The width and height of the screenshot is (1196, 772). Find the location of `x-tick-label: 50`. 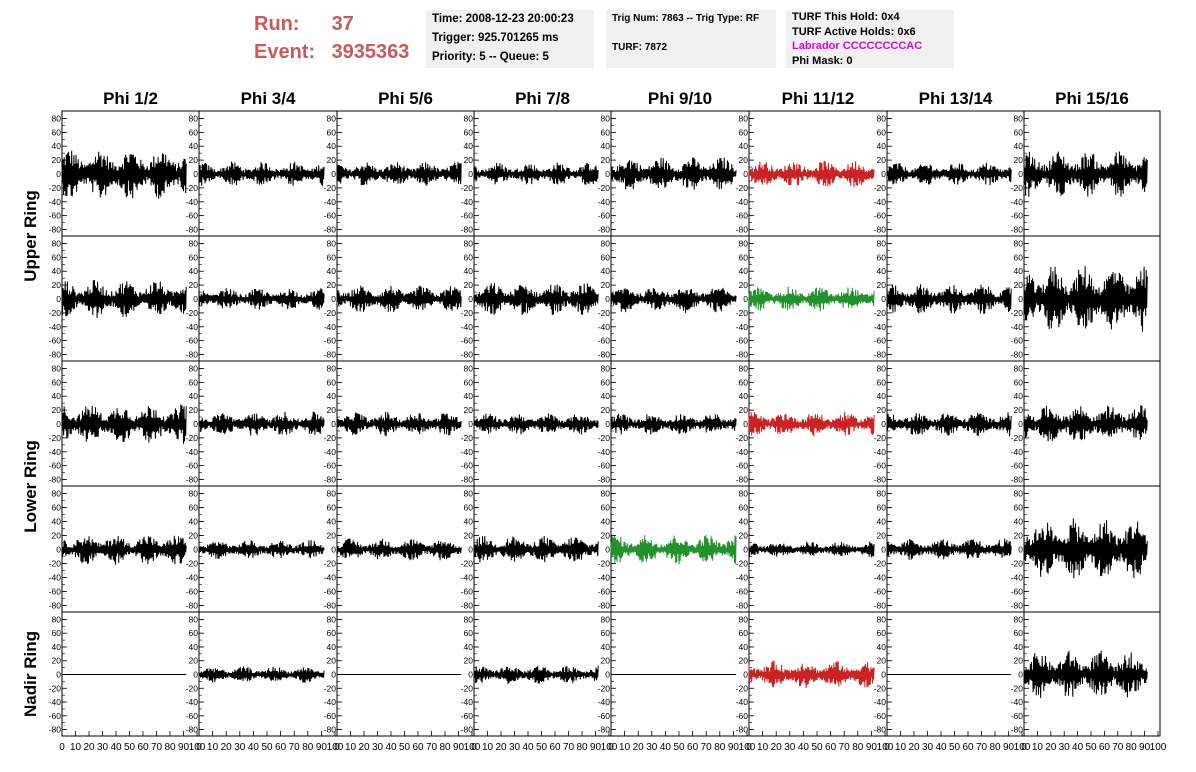

x-tick-label: 50 is located at coordinates (267, 747).